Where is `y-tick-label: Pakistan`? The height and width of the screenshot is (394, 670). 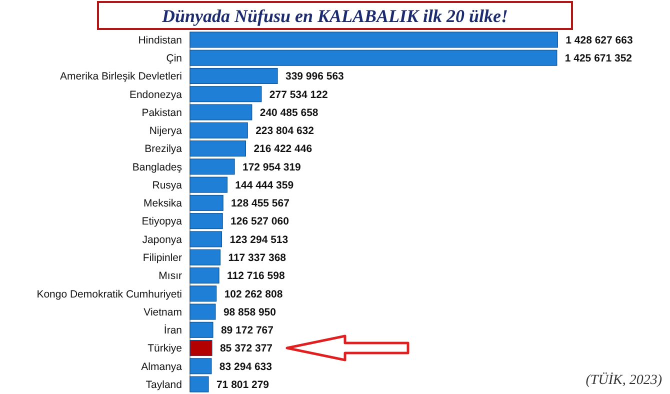 y-tick-label: Pakistan is located at coordinates (162, 112).